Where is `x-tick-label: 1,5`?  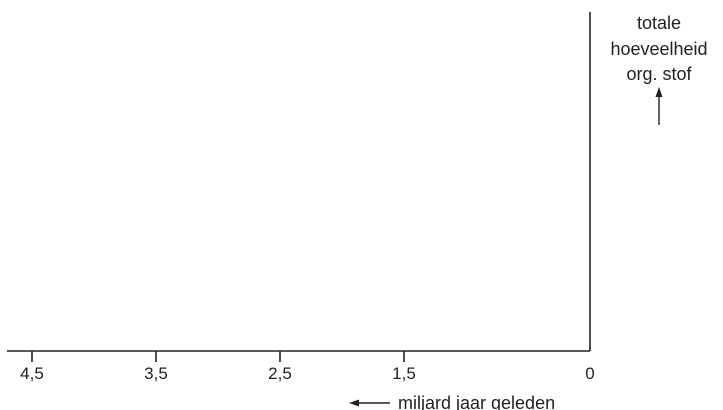
x-tick-label: 1,5 is located at coordinates (404, 373).